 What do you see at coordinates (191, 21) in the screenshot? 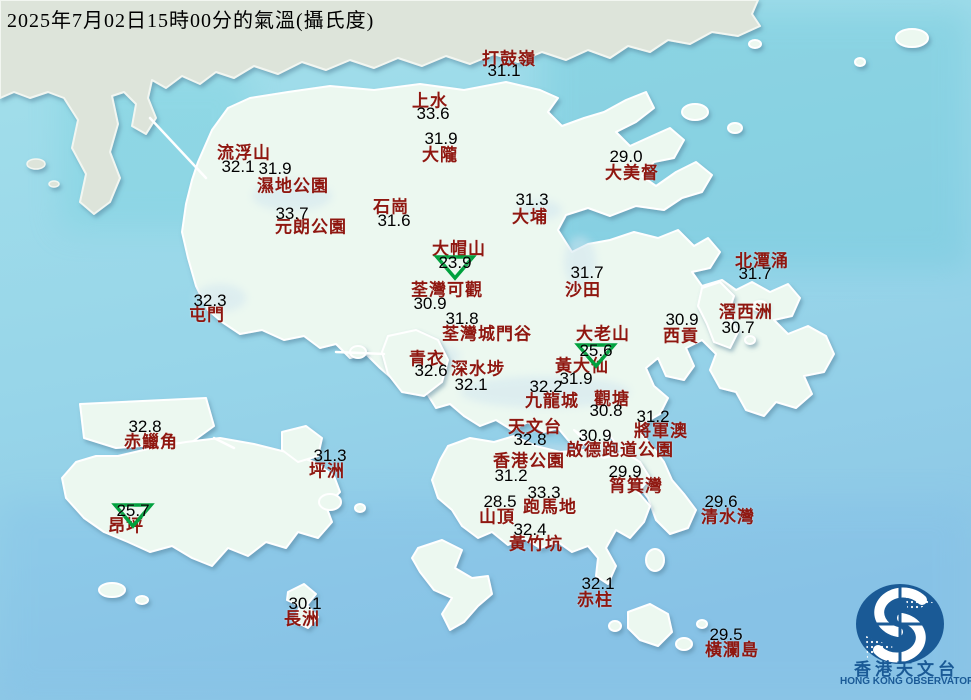
I see `map-title: 2025年7月02日15時00分的氣溫(攝氏度)` at bounding box center [191, 21].